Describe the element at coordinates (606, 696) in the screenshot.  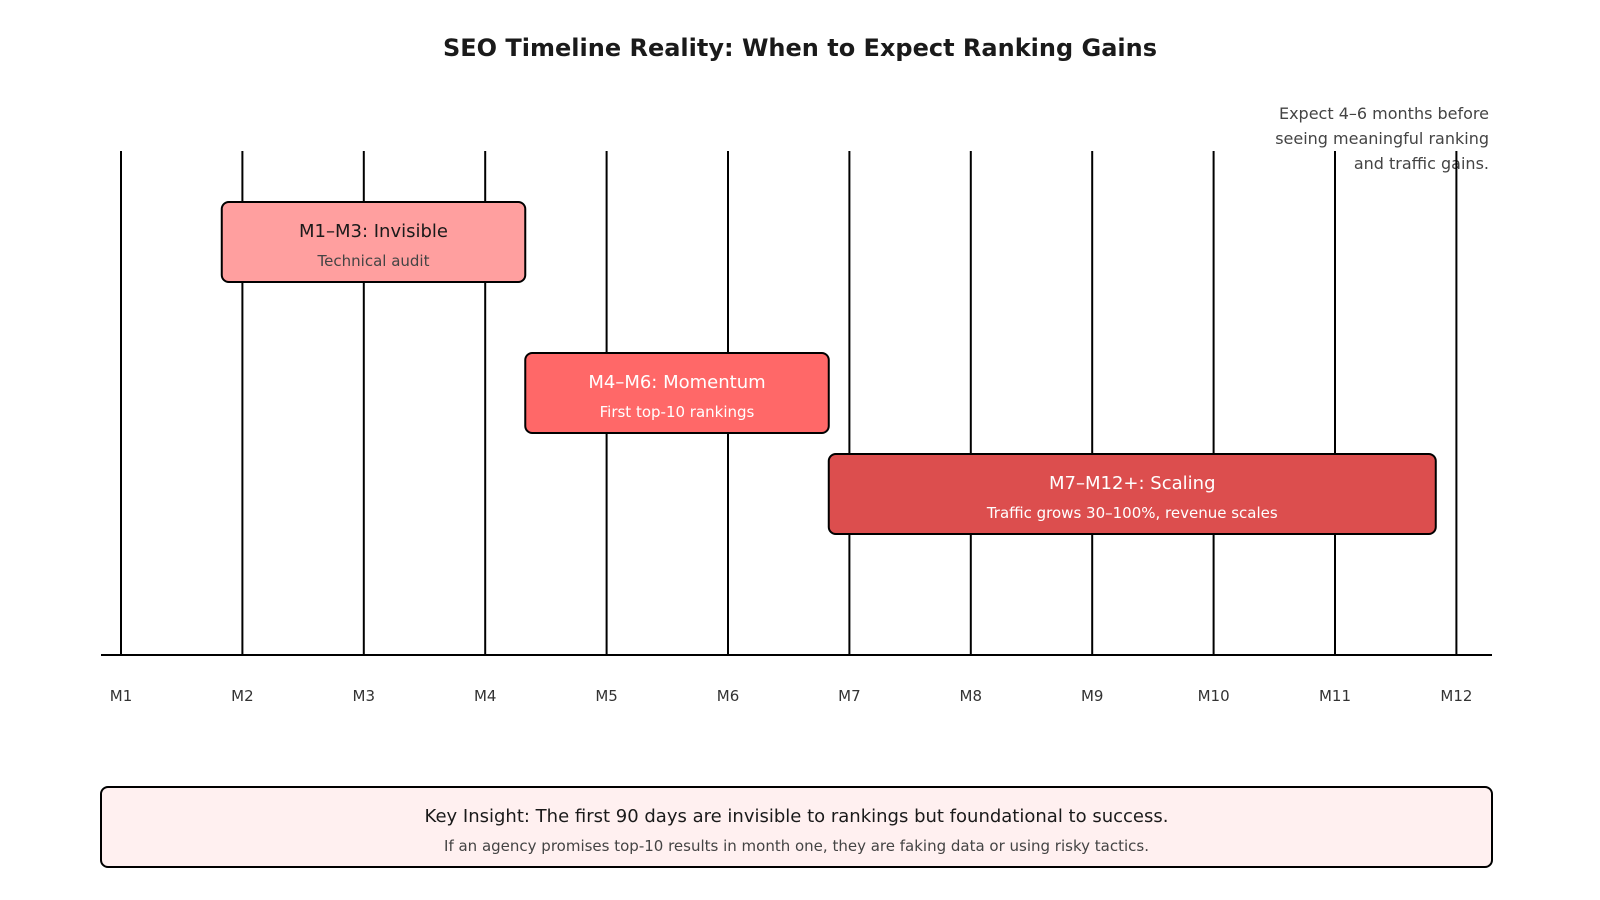
I see `month-tick-label: M5` at that location.